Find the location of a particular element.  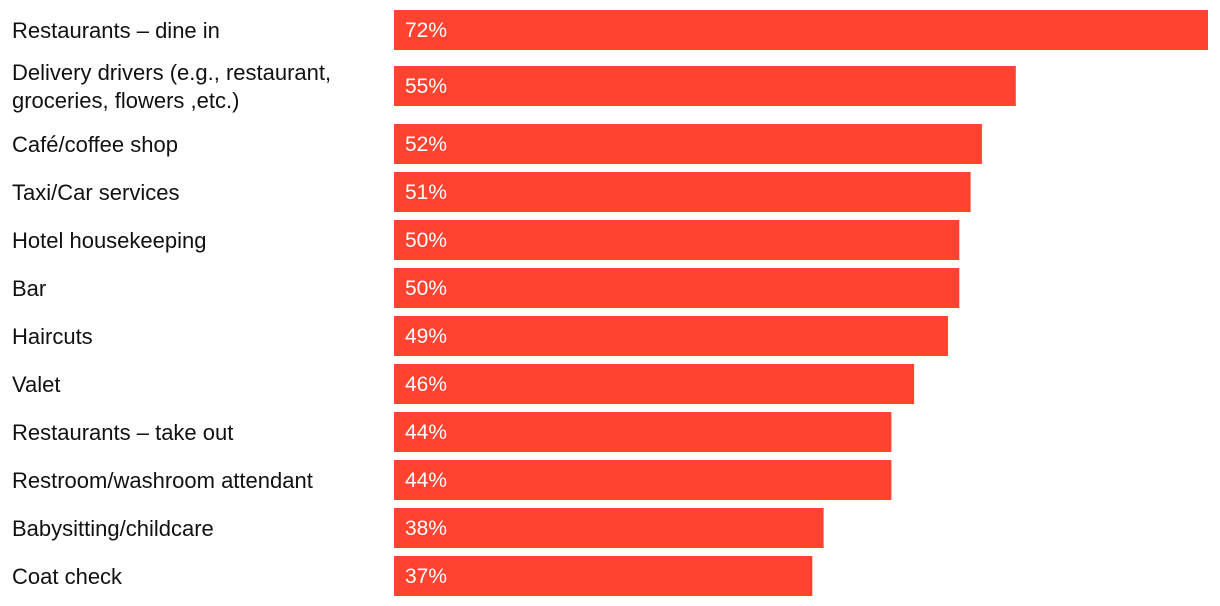

category-label-line: Restroom/washroom attendant is located at coordinates (162, 480).